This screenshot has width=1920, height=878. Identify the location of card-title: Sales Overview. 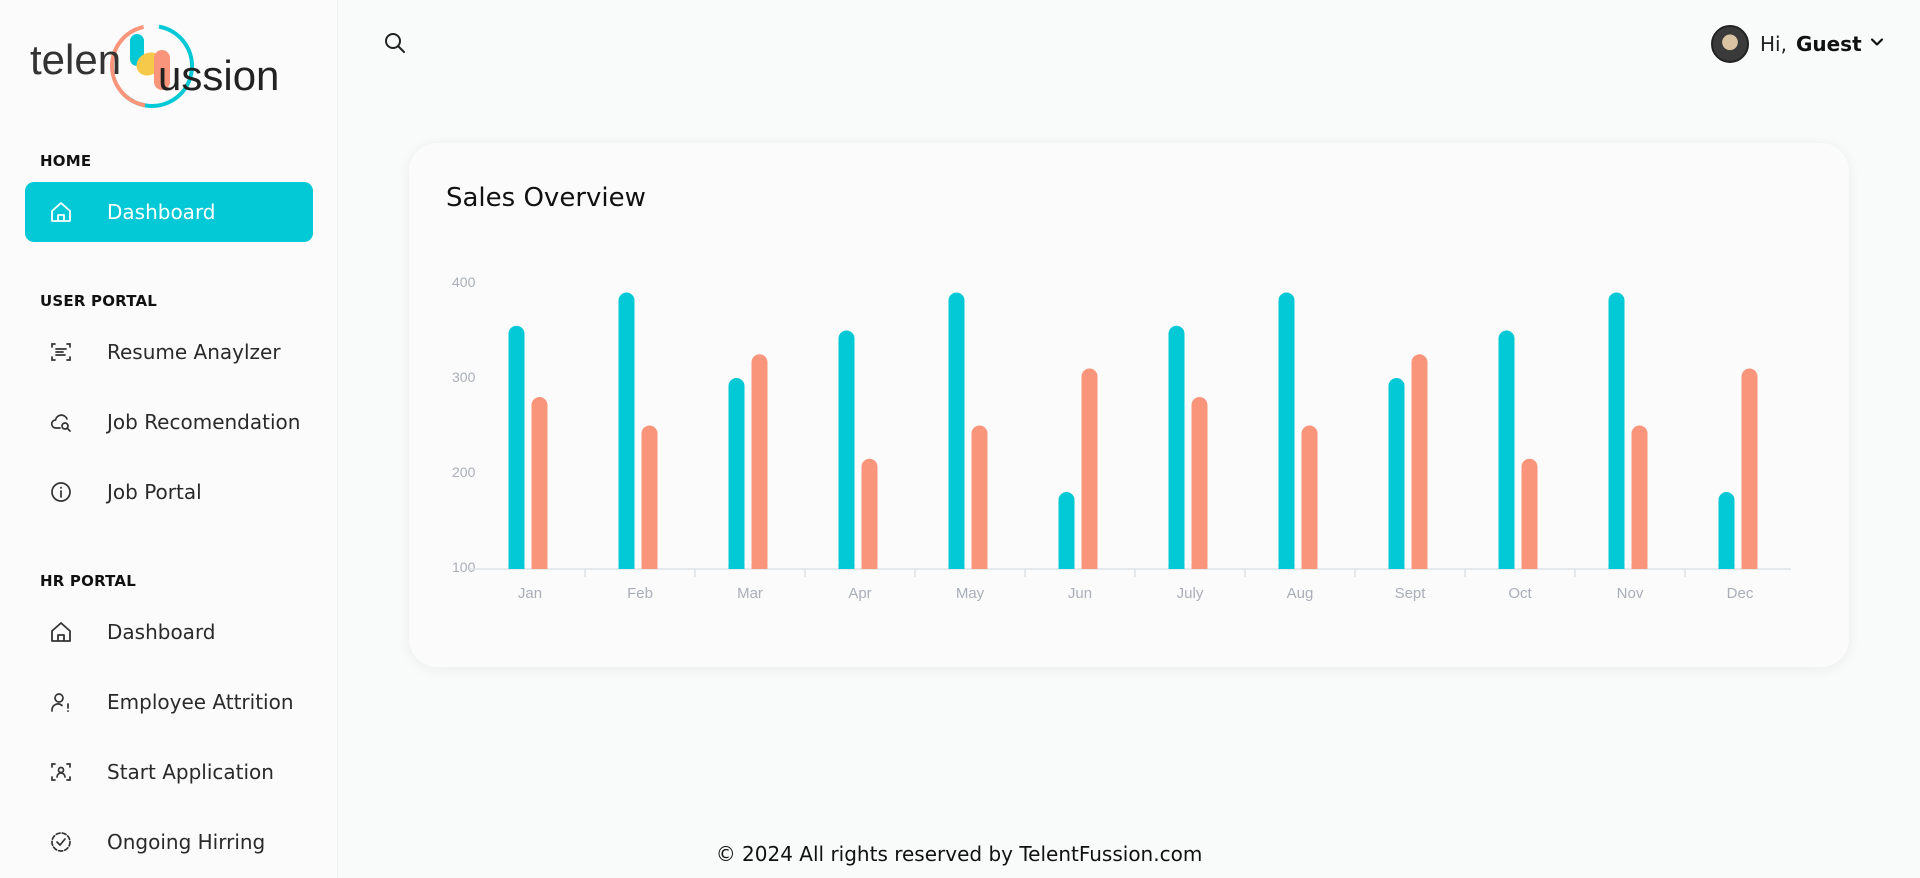
(546, 198).